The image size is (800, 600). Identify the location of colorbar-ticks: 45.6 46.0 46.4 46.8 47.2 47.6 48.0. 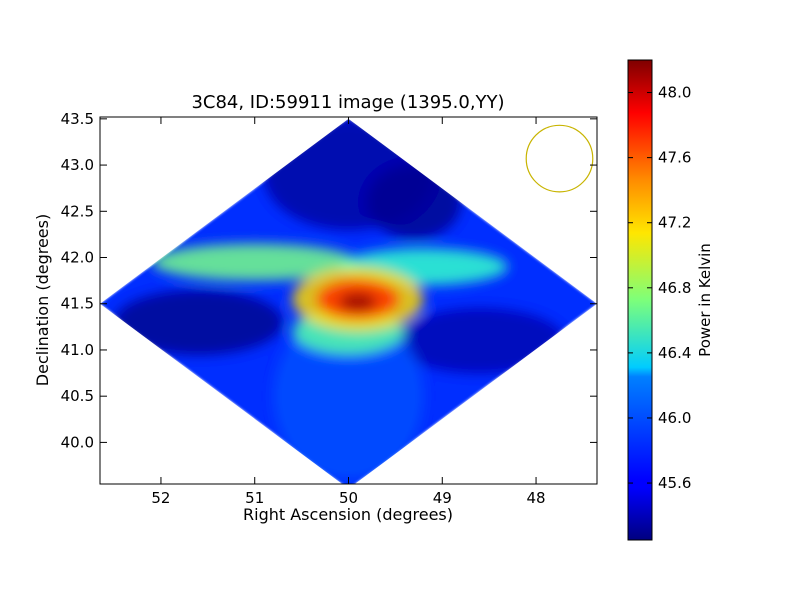
(659, 288).